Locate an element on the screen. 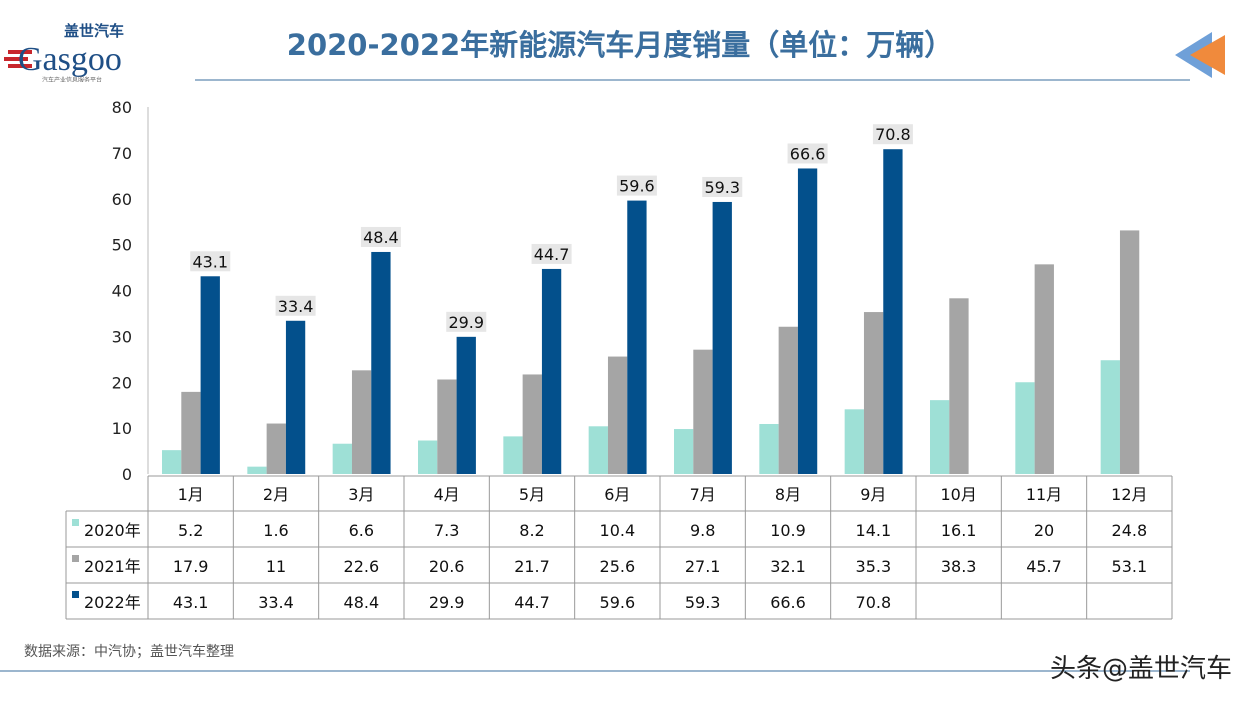 The width and height of the screenshot is (1254, 702). table-cell: 20.6 is located at coordinates (447, 566).